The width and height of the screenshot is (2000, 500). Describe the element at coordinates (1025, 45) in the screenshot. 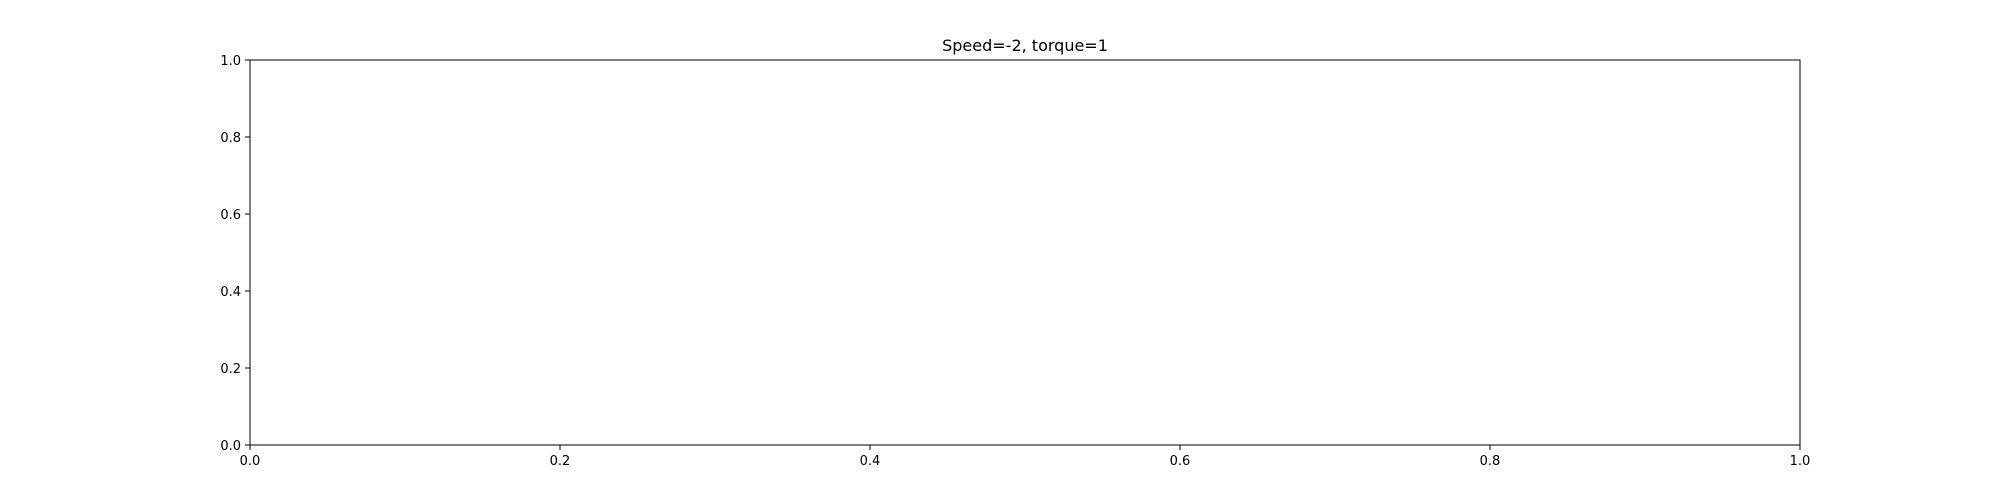

I see `chart-title: Speed=-2, torque=1` at that location.